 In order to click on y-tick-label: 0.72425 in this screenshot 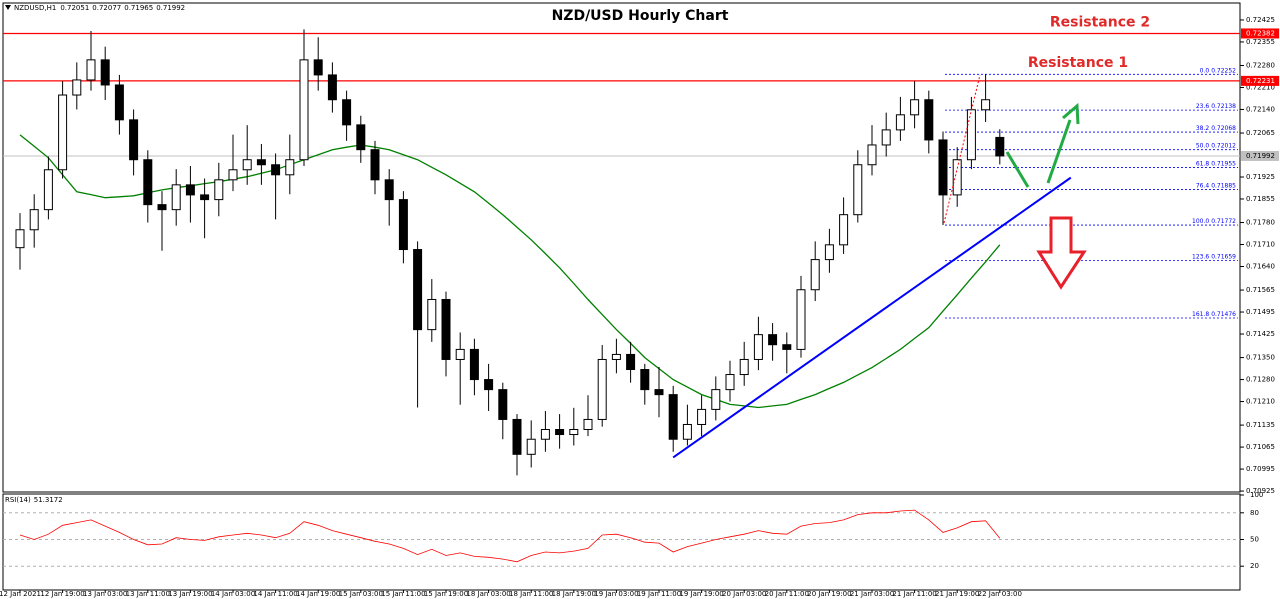, I will do `click(1260, 20)`.